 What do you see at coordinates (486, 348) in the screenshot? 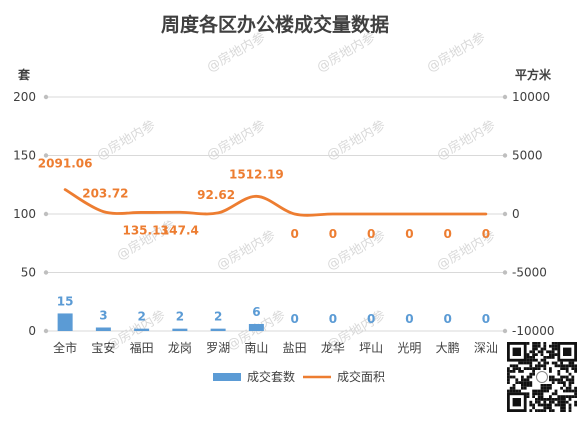
I see `category-label: 深汕` at bounding box center [486, 348].